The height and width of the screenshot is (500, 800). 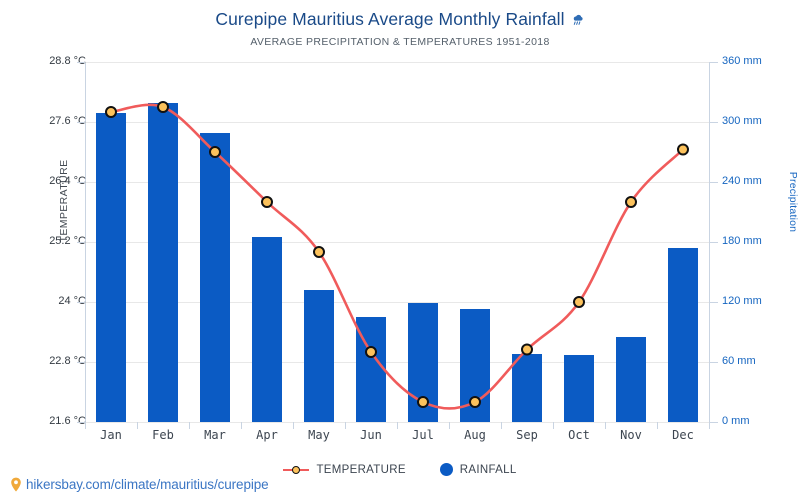 I want to click on map-pin-icon, so click(x=16, y=484).